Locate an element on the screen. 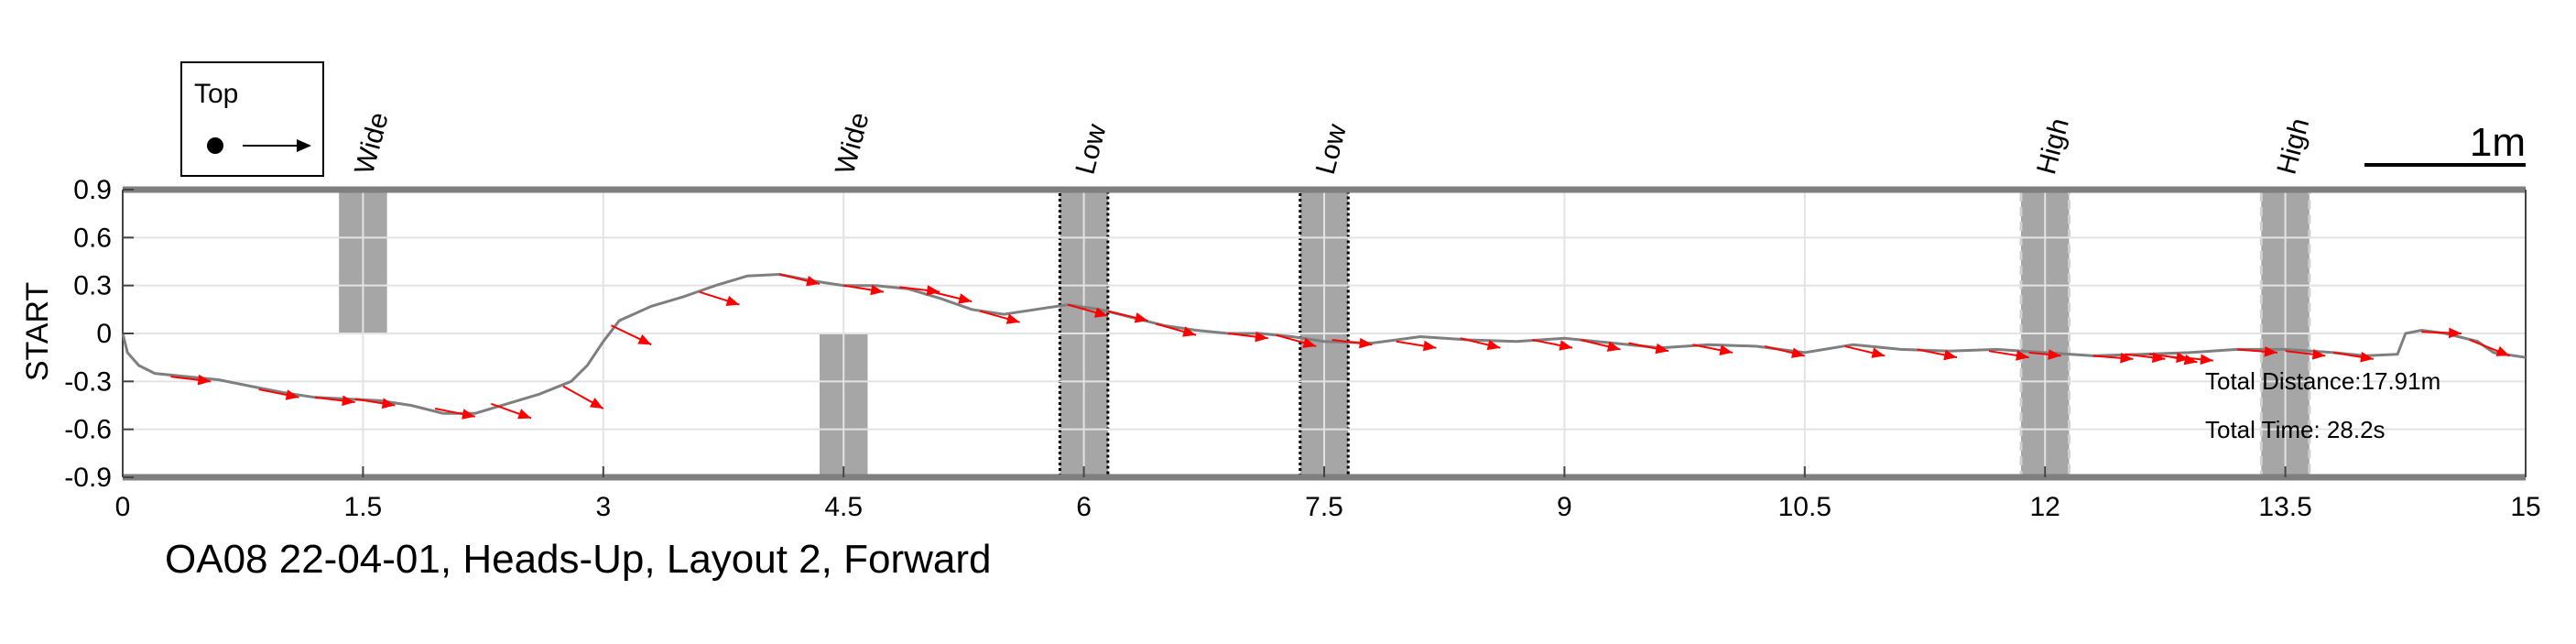 Image resolution: width=2576 pixels, height=644 pixels. obstacle-label-1: Wide is located at coordinates (852, 143).